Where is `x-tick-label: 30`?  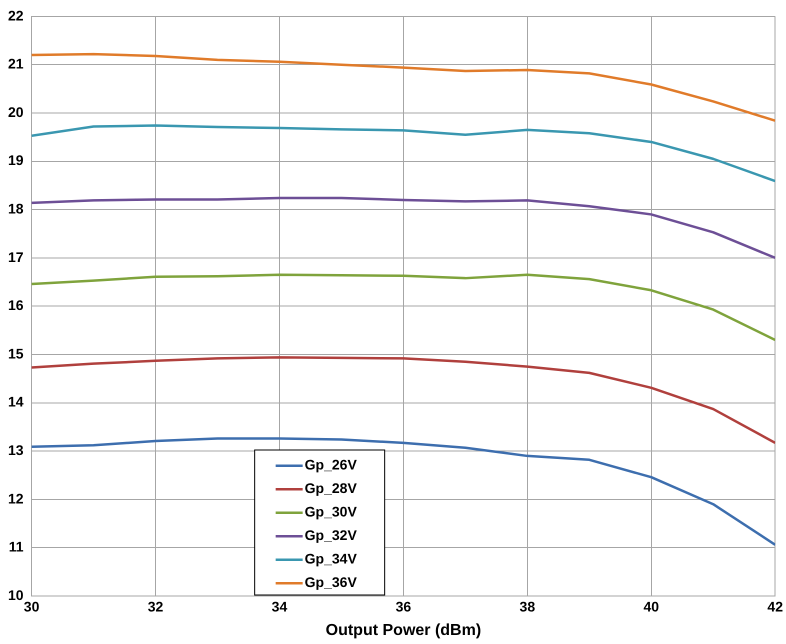 x-tick-label: 30 is located at coordinates (32, 606).